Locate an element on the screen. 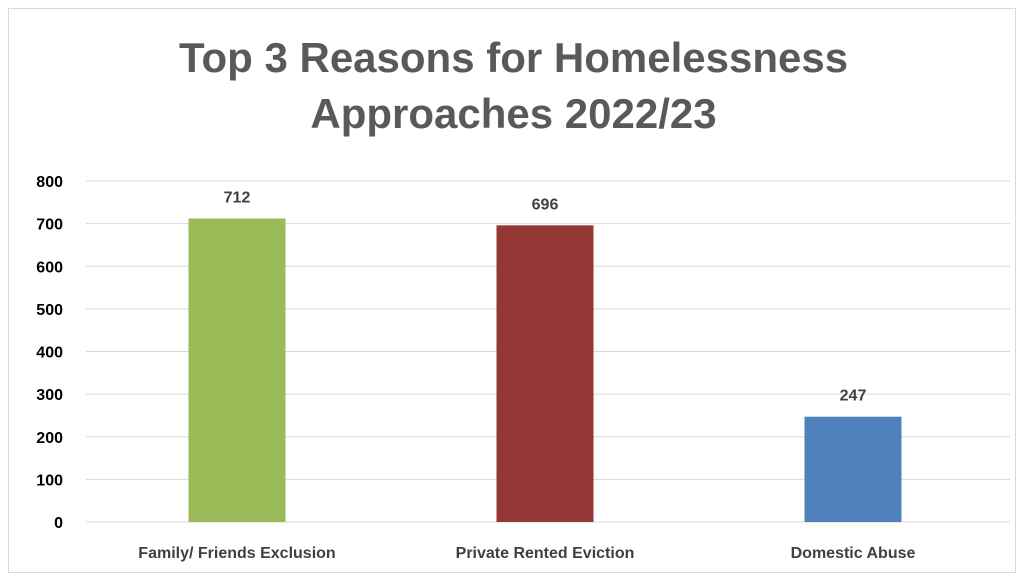  chart-title-line-2: Approaches 2022/23 is located at coordinates (513, 113).